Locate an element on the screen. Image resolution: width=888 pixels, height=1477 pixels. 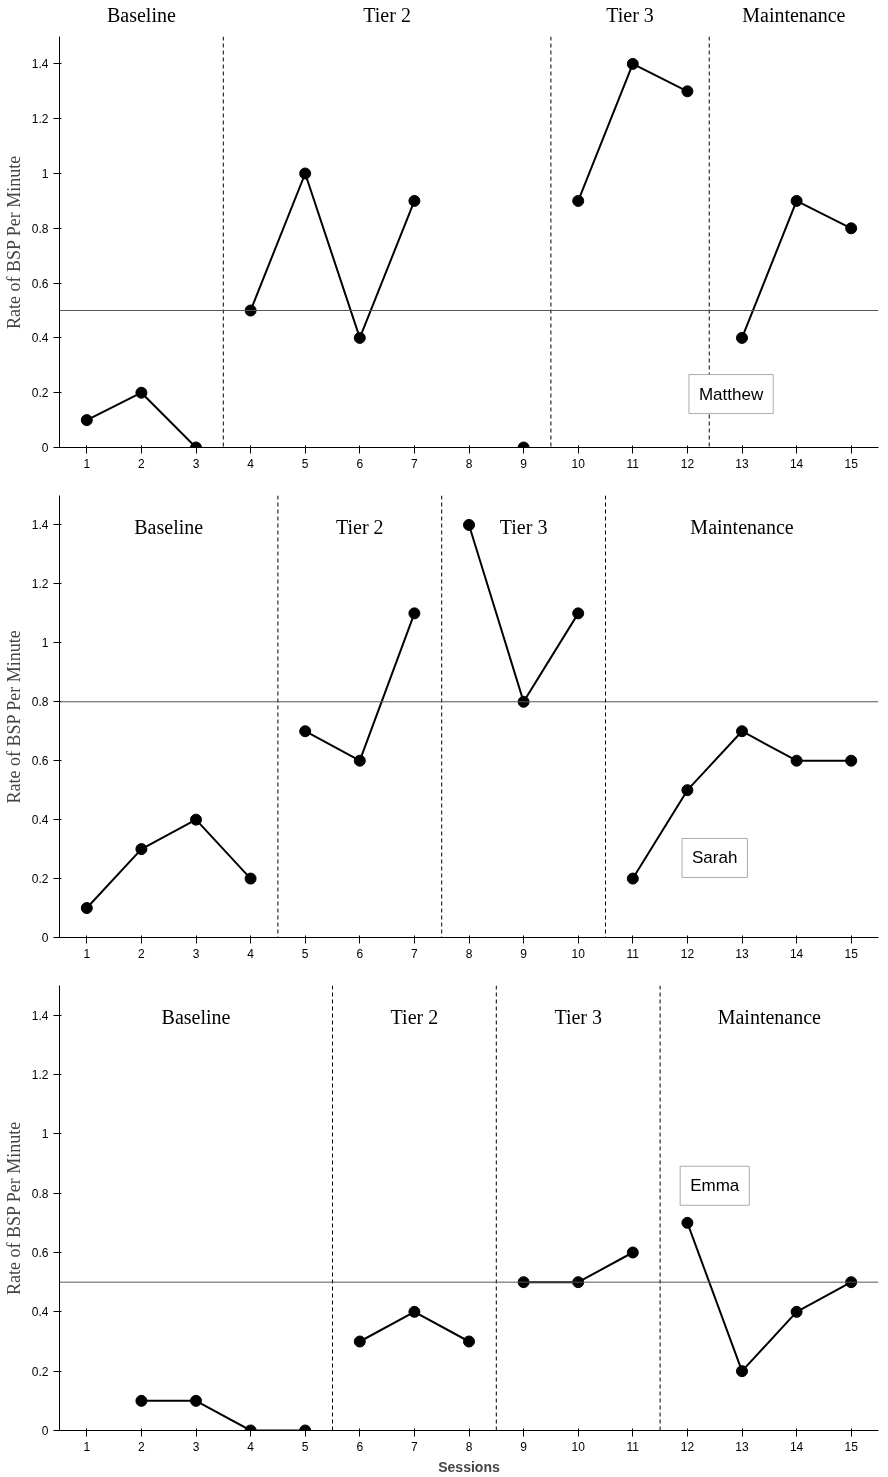
x-tick-label: 8 is located at coordinates (469, 1446).